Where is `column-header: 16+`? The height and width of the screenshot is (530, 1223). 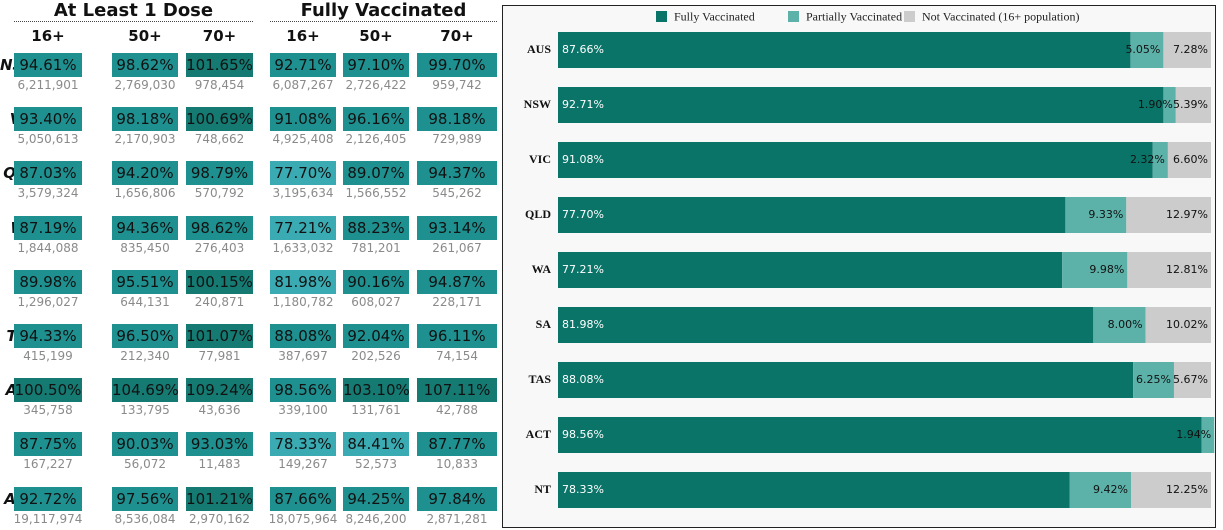
column-header: 16+ is located at coordinates (48, 36).